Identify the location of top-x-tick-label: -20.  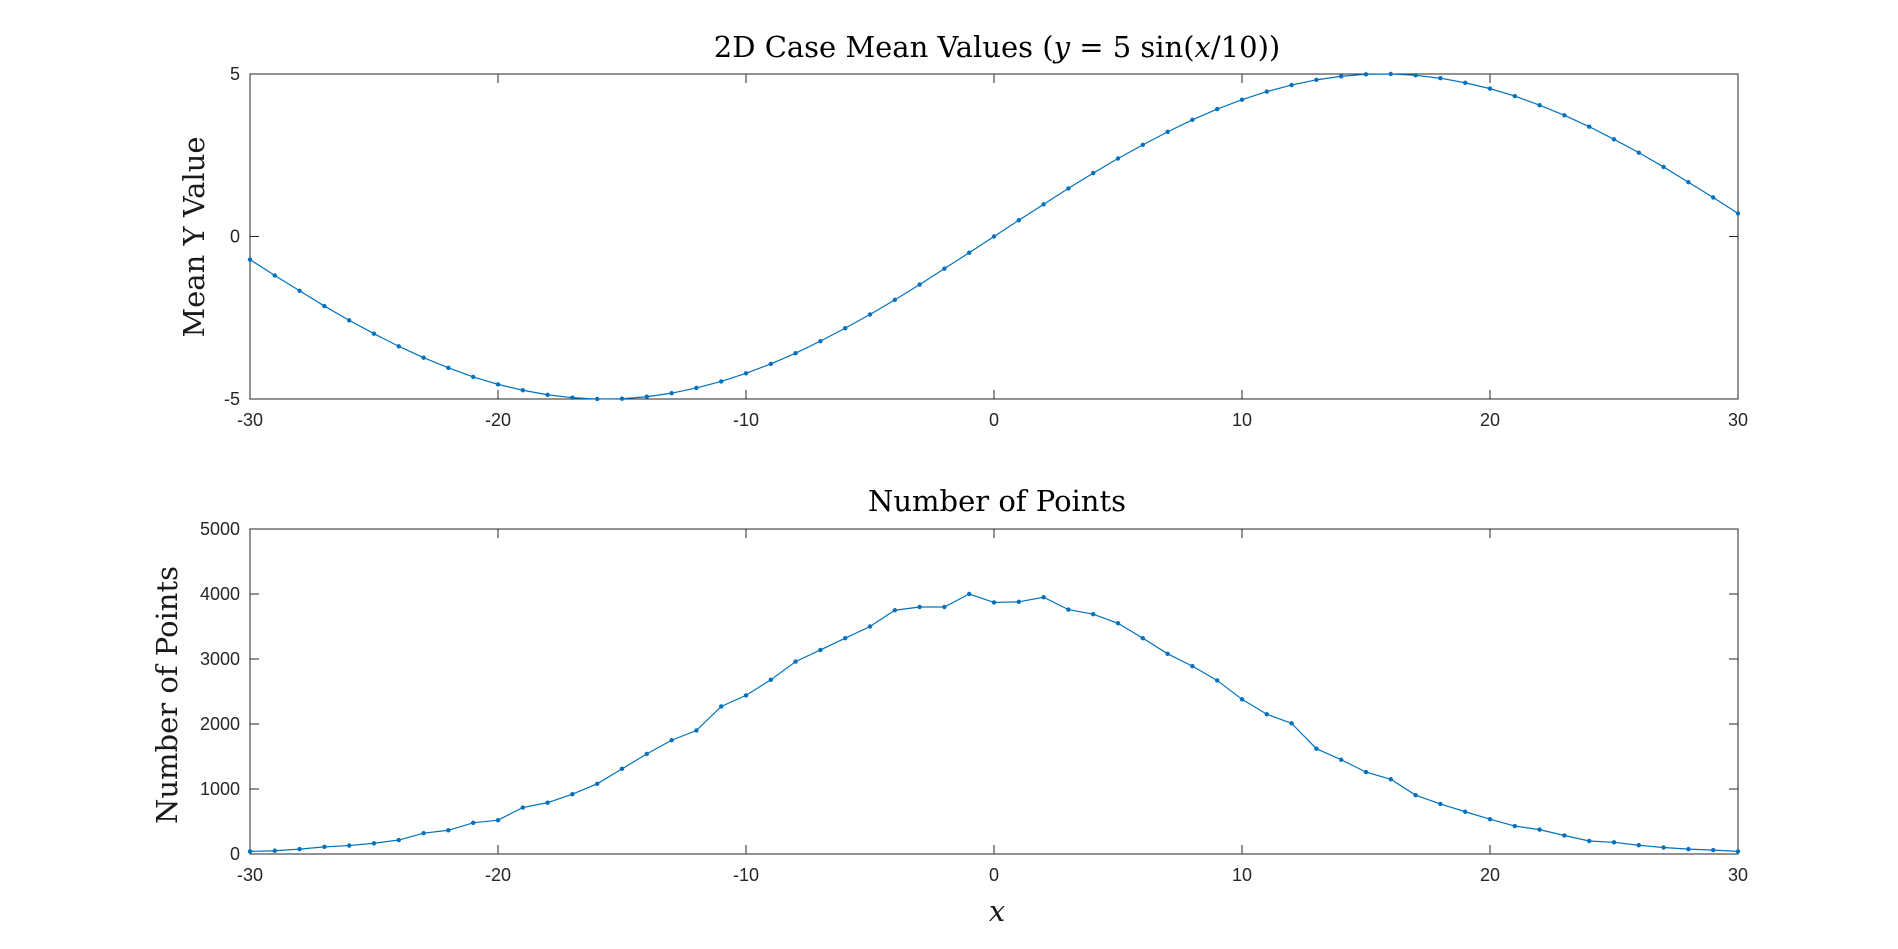
(498, 420).